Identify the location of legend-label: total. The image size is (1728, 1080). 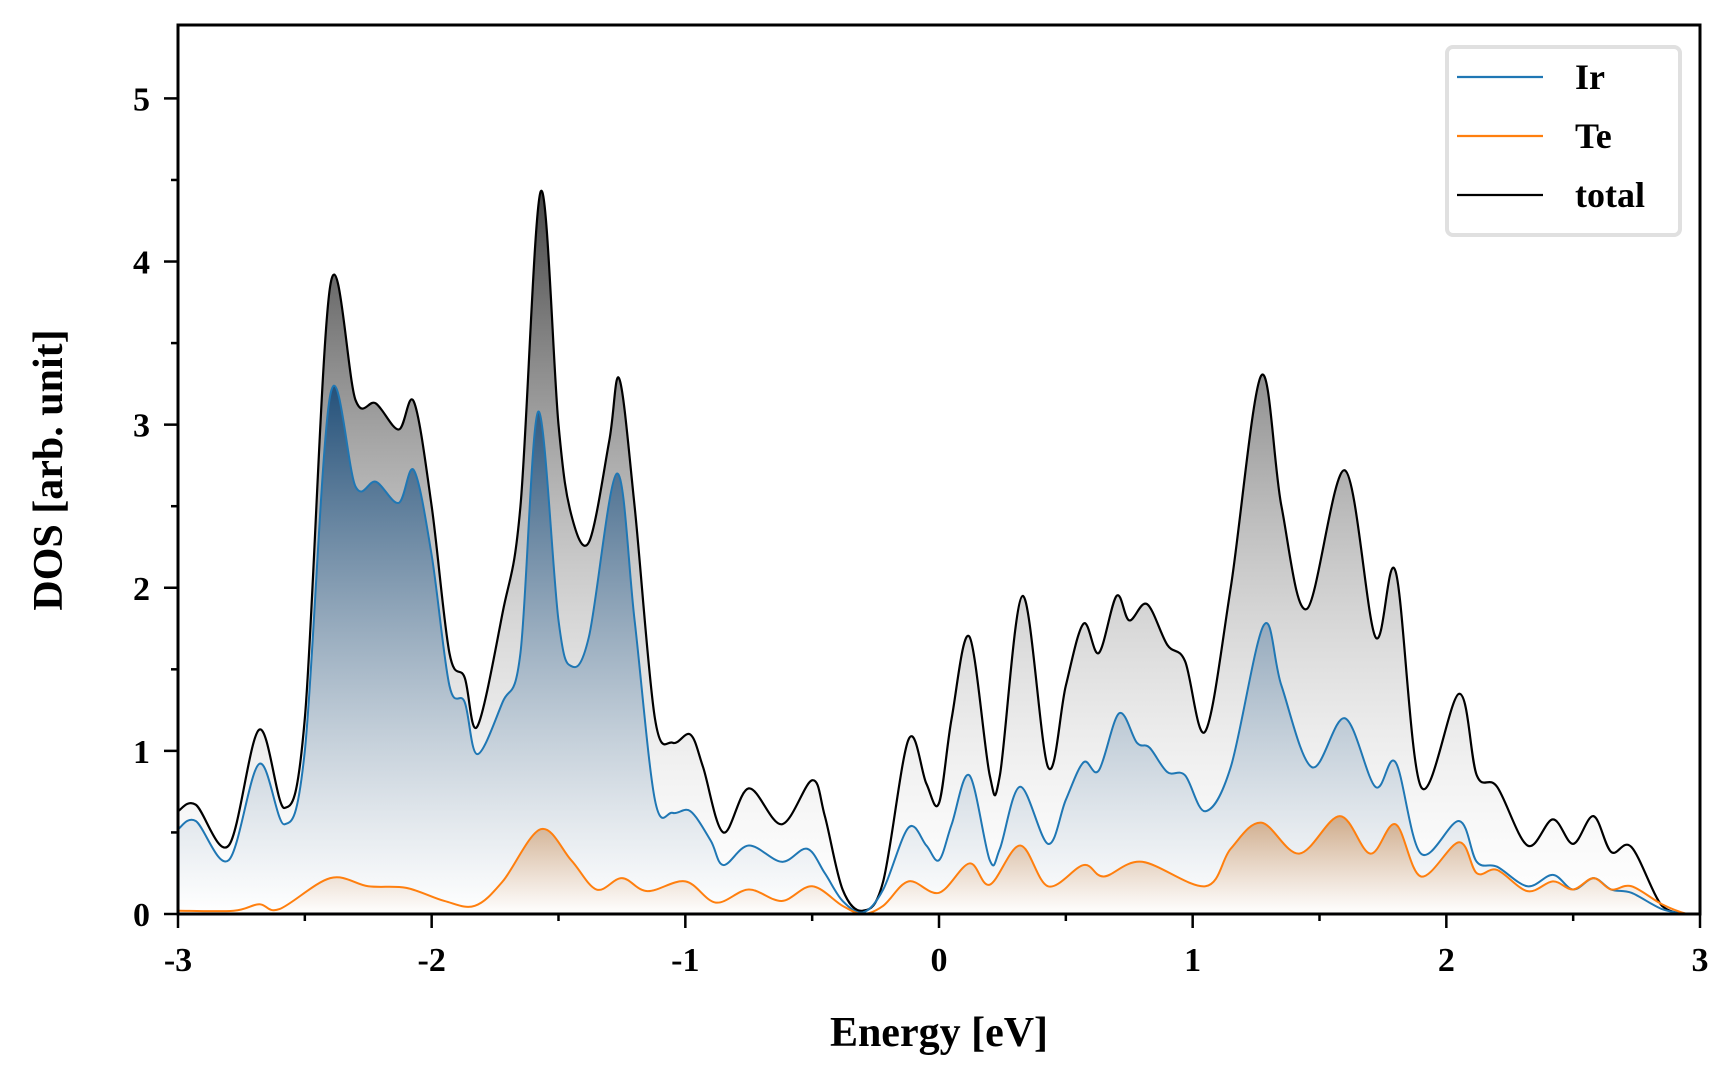
(1610, 195).